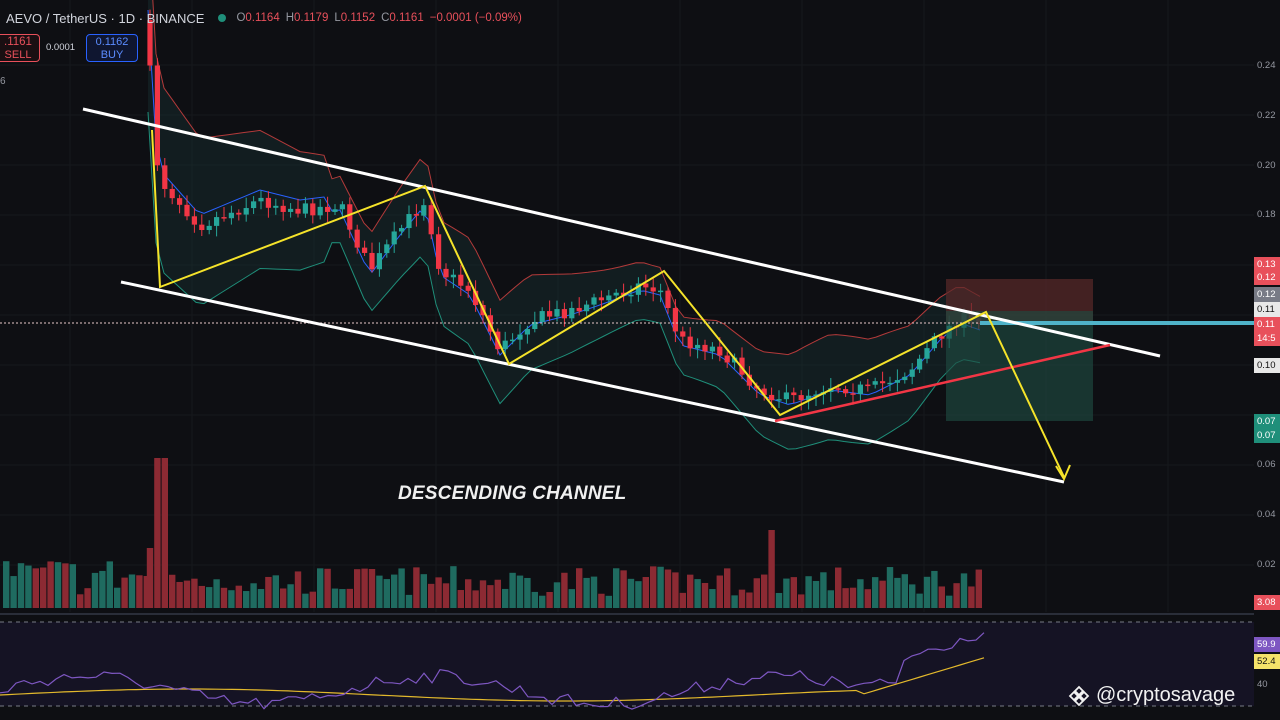  What do you see at coordinates (290, 18) in the screenshot?
I see `high-key: H` at bounding box center [290, 18].